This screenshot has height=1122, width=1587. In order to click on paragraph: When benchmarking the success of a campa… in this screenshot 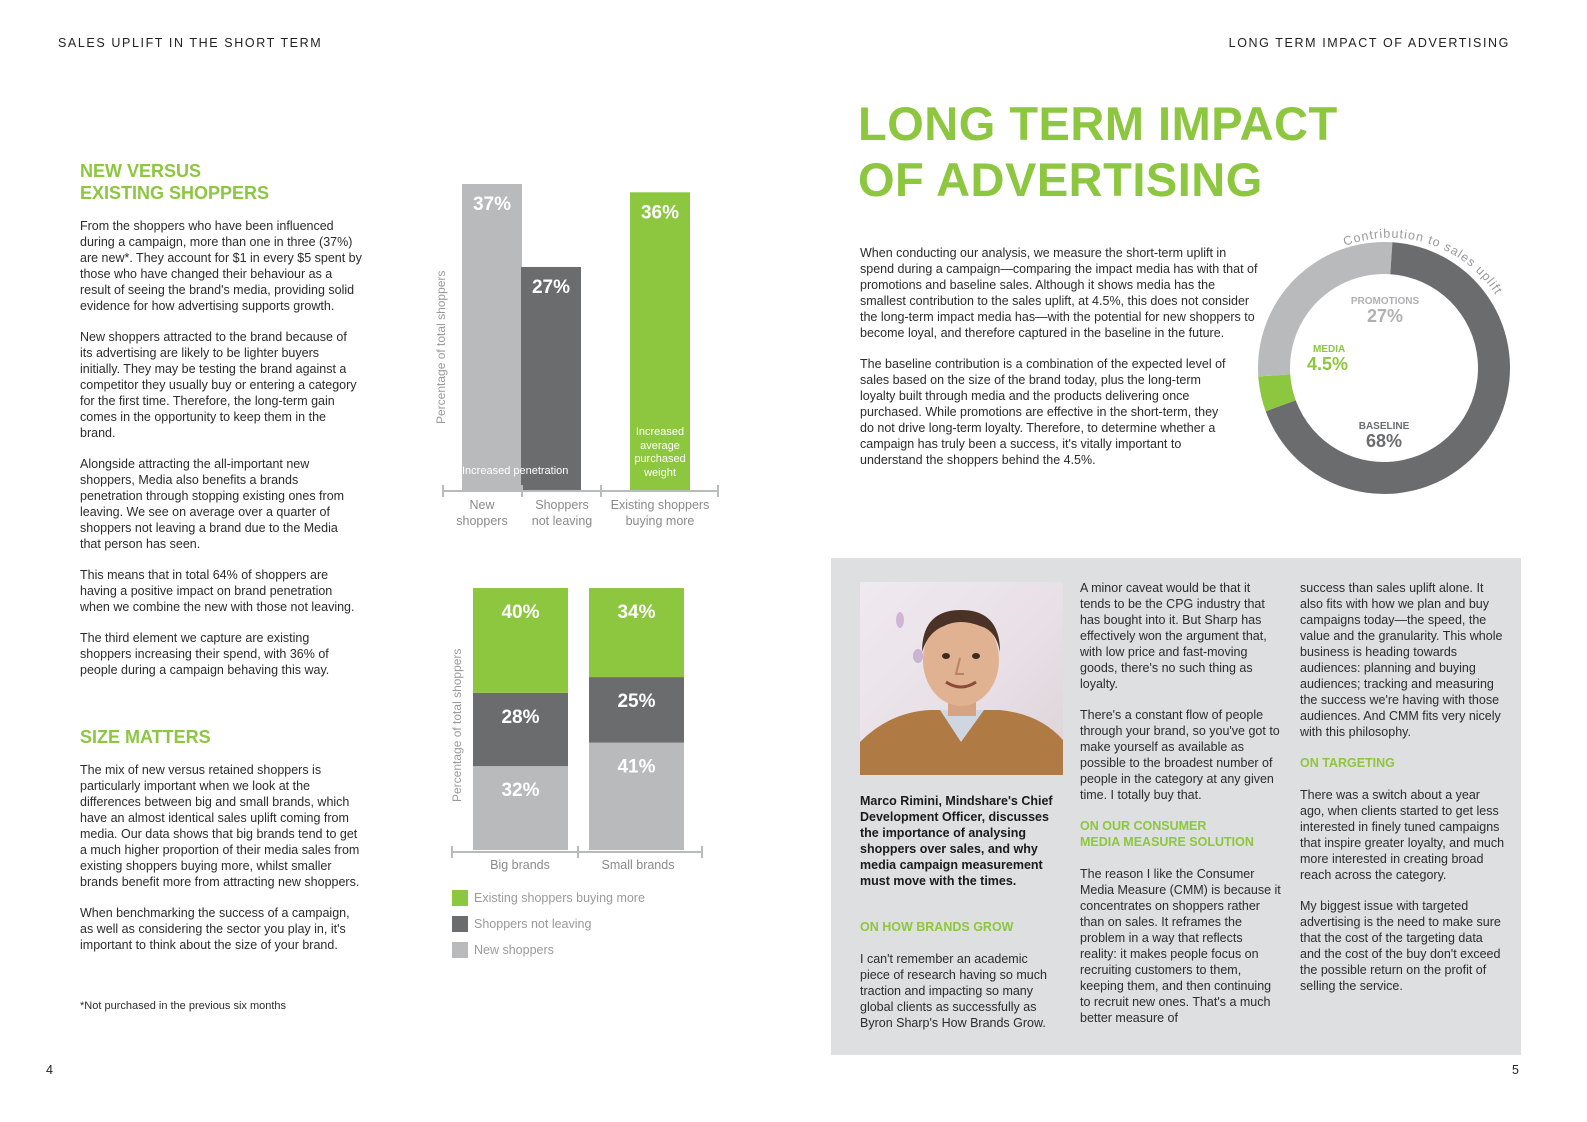, I will do `click(215, 929)`.